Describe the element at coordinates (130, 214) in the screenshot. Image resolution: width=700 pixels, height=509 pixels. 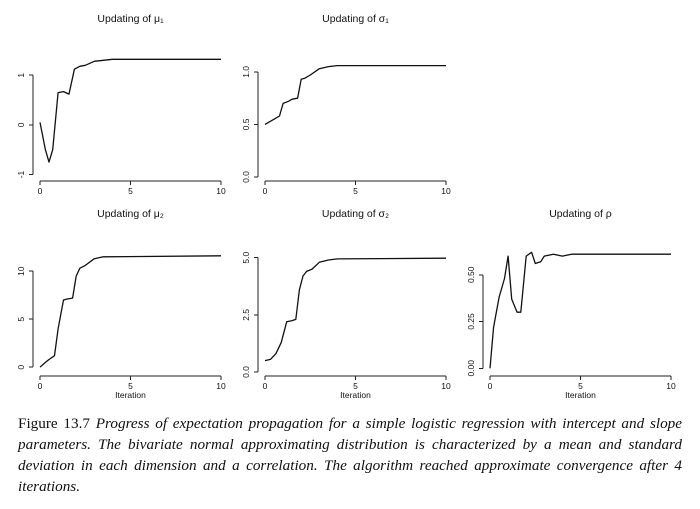
I see `chart-title: Updating of μ₂` at that location.